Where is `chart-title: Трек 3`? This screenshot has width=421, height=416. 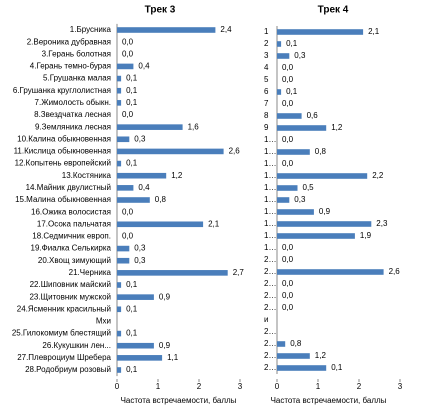
chart-title: Трек 3 is located at coordinates (160, 10).